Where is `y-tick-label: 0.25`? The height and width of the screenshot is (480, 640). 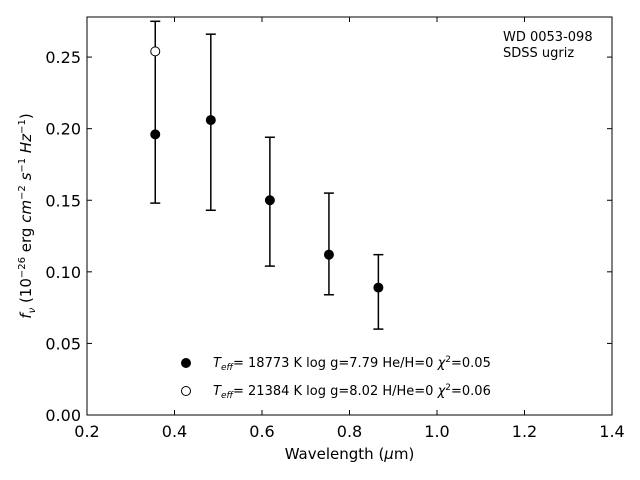 y-tick-label: 0.25 is located at coordinates (63, 57).